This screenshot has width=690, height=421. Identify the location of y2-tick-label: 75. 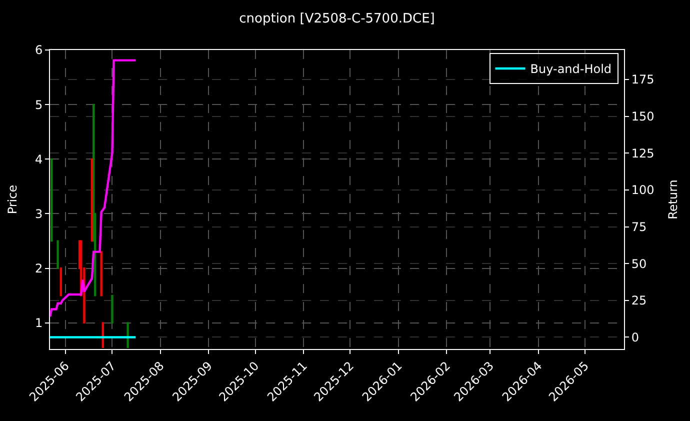
(639, 227).